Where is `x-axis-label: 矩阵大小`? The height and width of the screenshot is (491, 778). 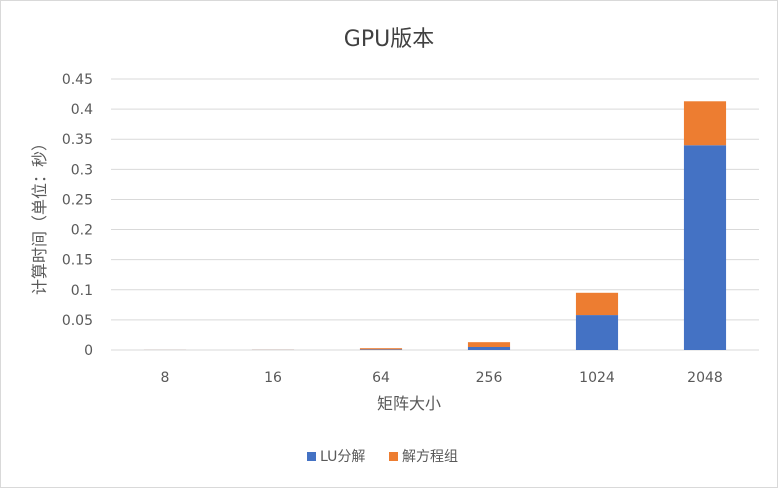 x-axis-label: 矩阵大小 is located at coordinates (409, 403).